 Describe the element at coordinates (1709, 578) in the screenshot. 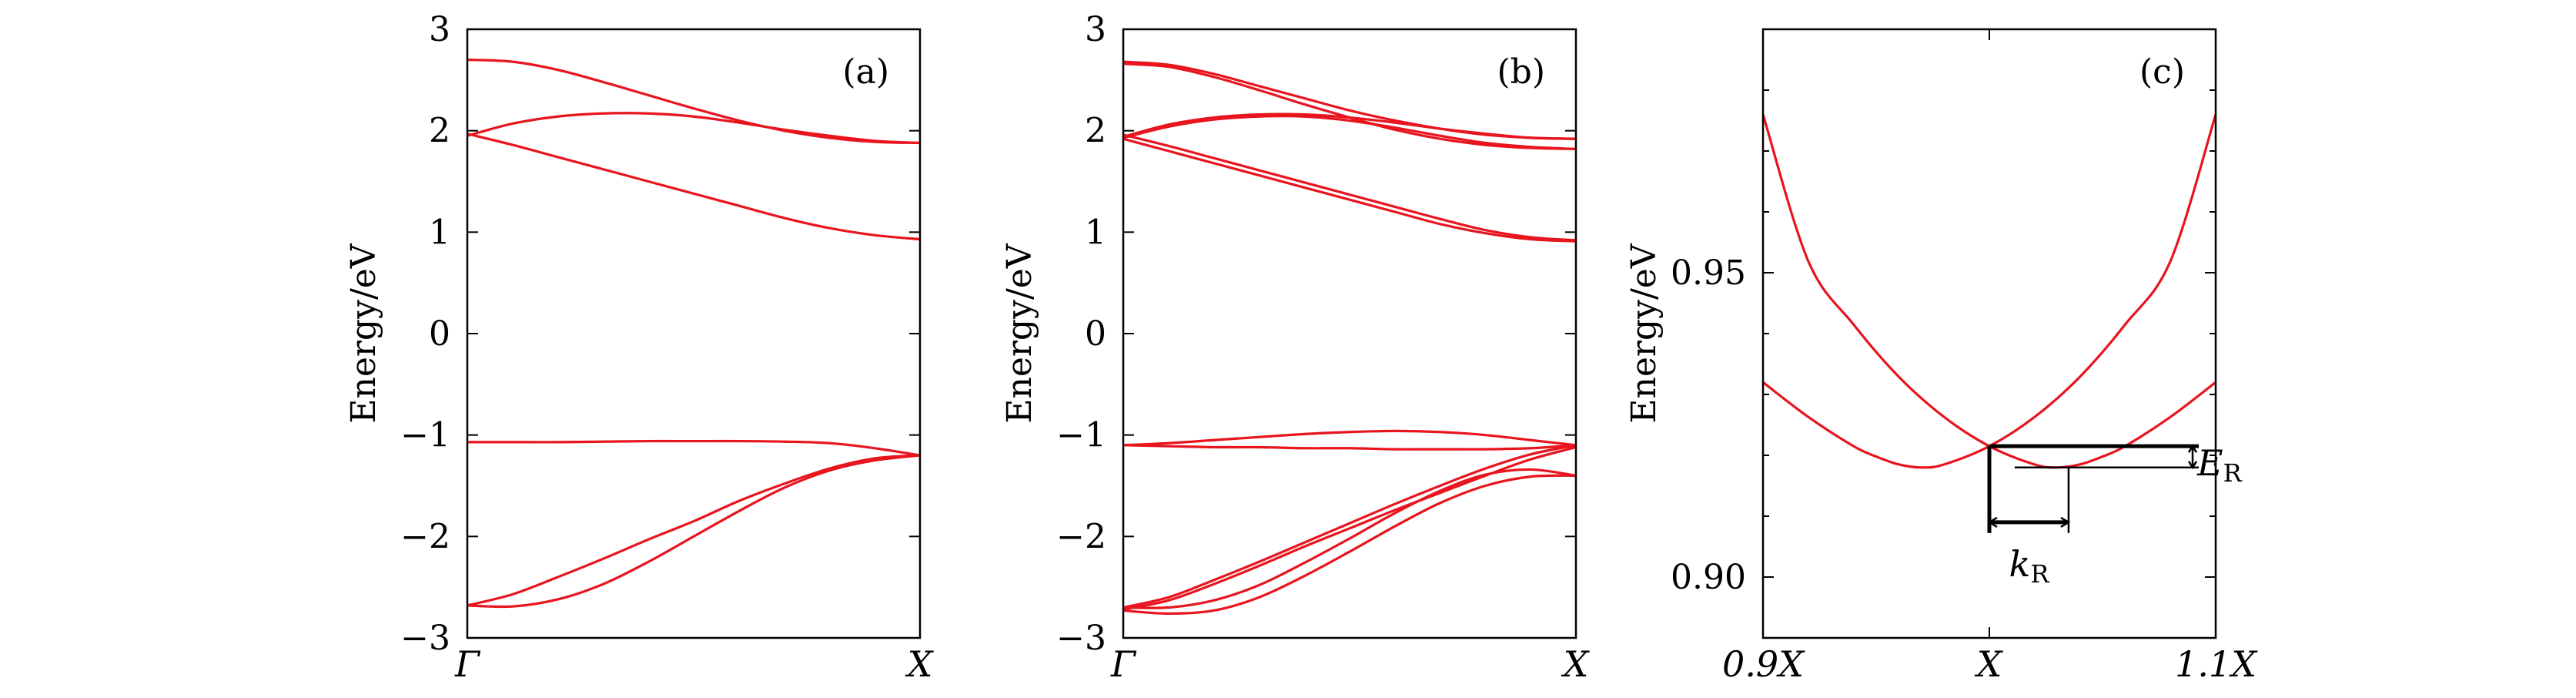

I see `ytick-label-c: 0.90` at that location.